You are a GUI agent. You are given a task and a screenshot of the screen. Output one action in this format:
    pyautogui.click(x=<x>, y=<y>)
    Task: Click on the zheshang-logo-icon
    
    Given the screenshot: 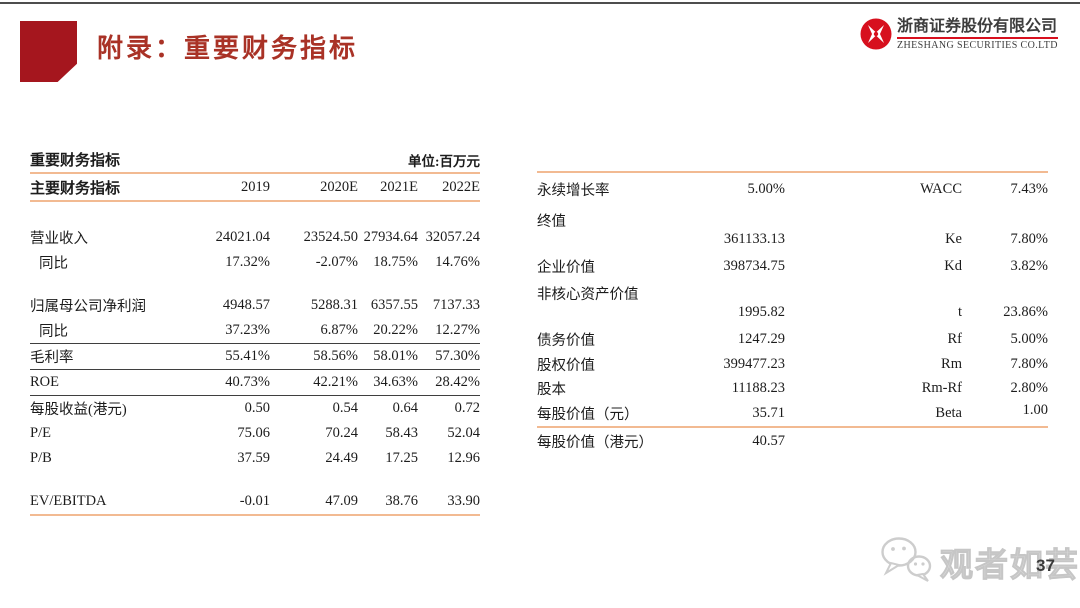 What is the action you would take?
    pyautogui.click(x=876, y=36)
    